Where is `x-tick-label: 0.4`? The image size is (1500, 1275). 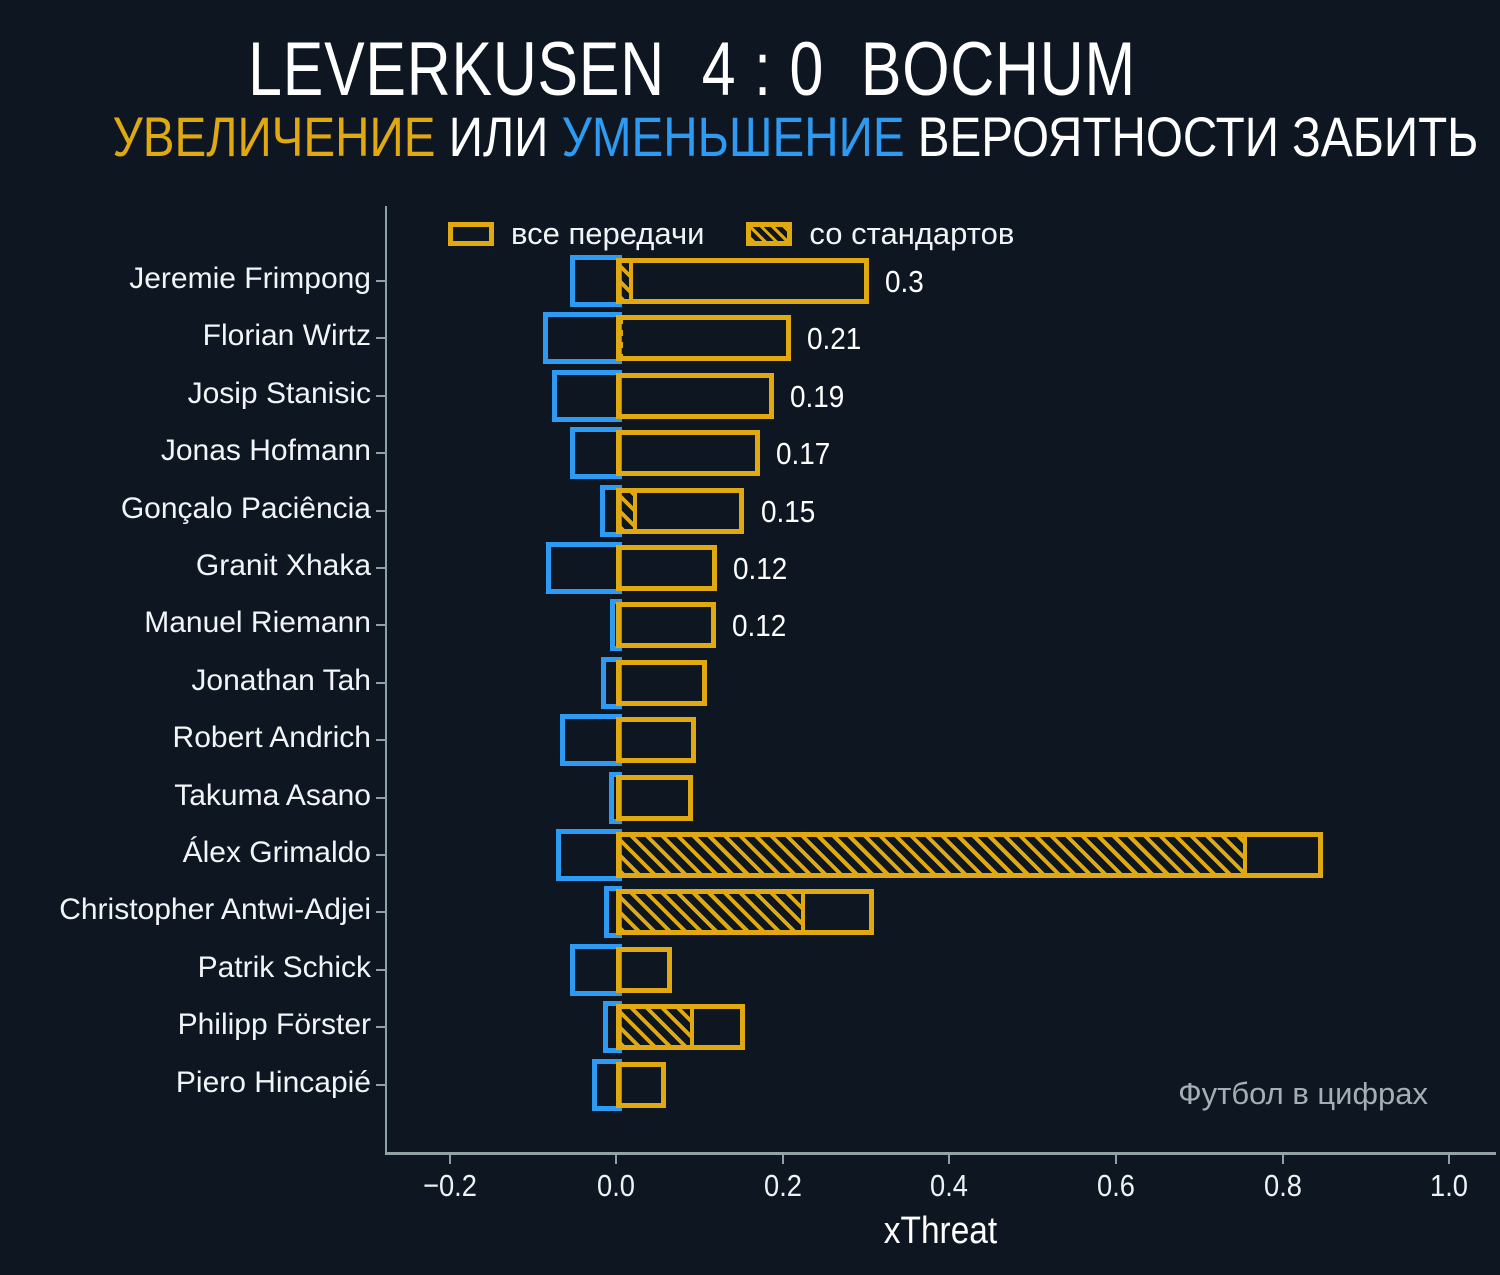 x-tick-label: 0.4 is located at coordinates (949, 1185).